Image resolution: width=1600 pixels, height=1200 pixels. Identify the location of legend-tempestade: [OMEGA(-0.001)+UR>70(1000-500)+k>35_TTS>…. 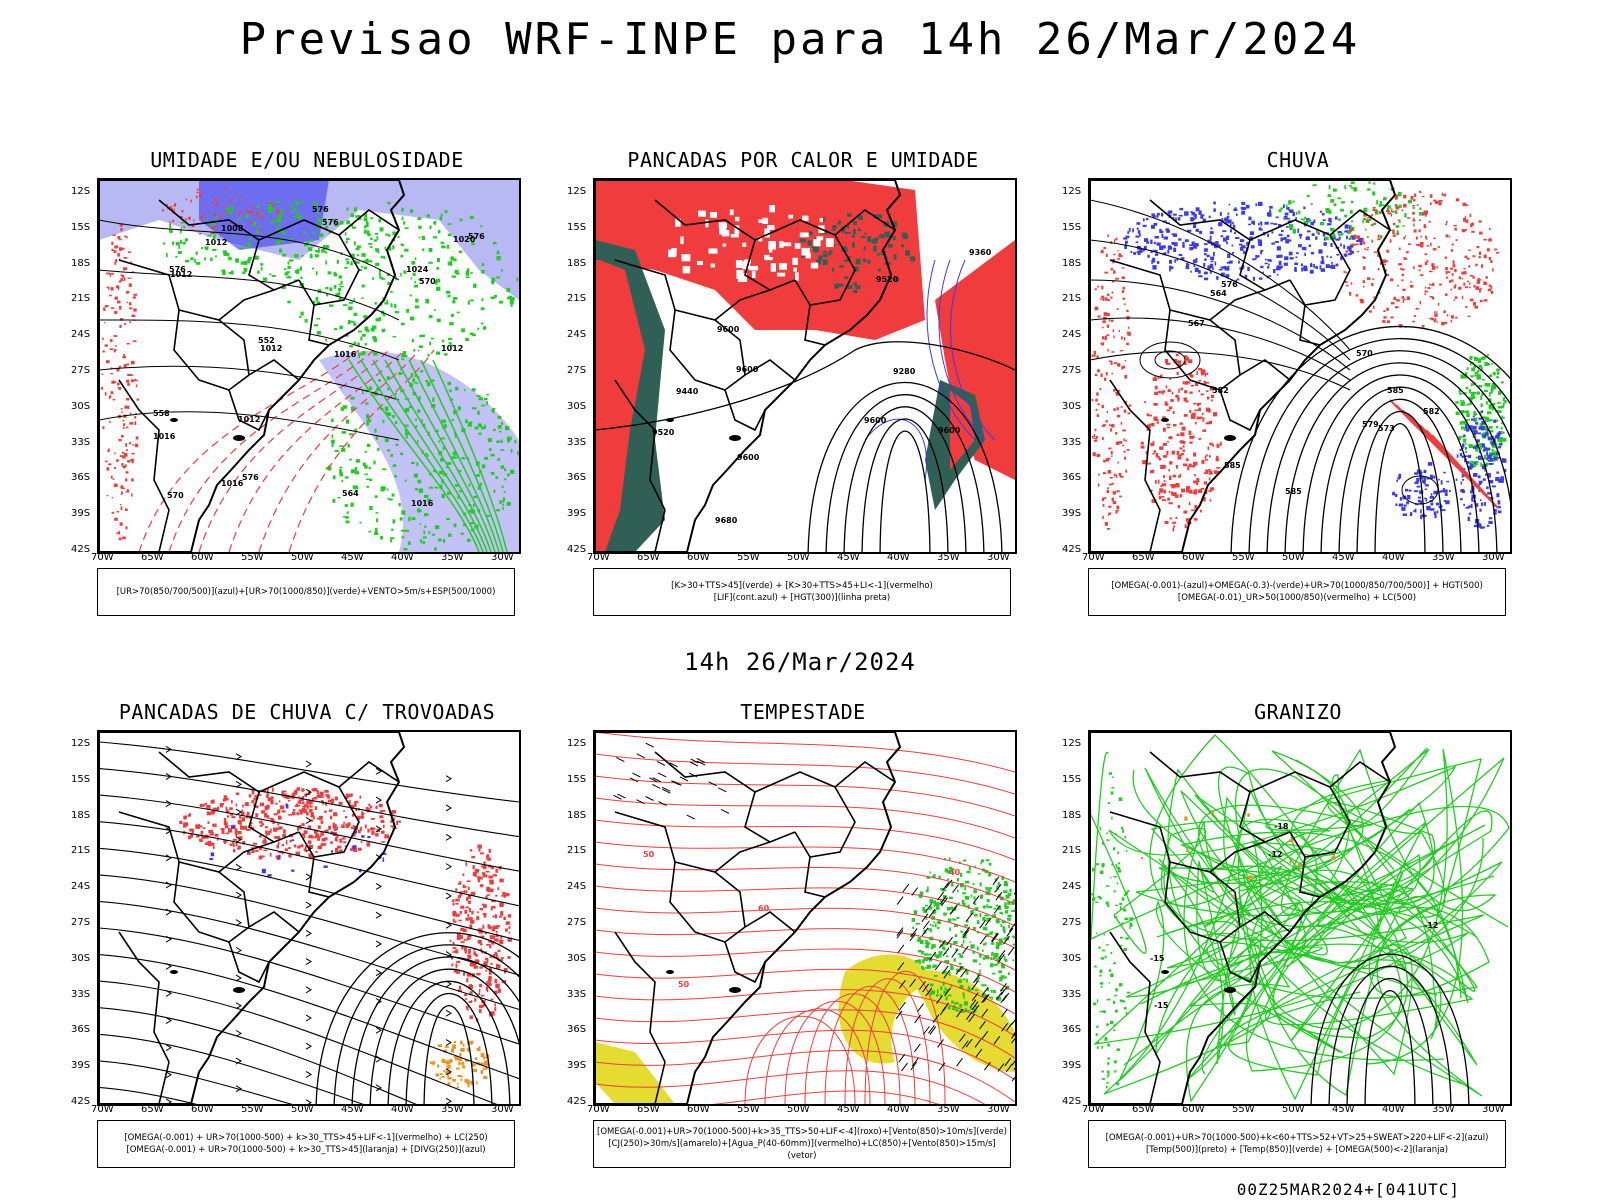
(802, 1144).